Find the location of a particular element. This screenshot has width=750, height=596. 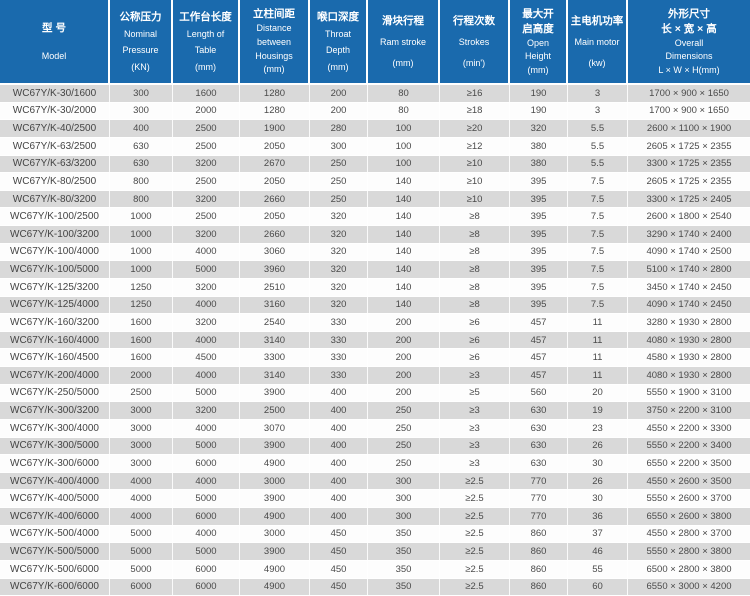

table-cell-ram-stroke: 250 is located at coordinates (404, 410).